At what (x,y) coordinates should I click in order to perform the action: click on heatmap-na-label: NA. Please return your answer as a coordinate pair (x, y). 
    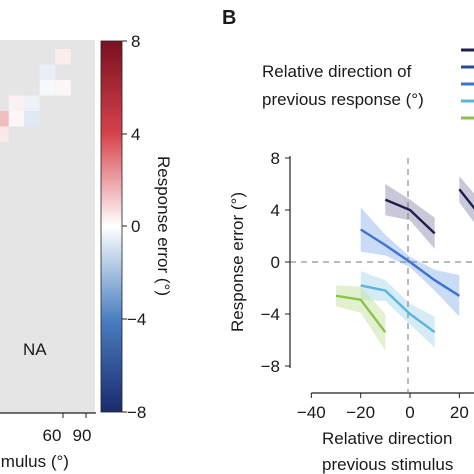
    Looking at the image, I should click on (35, 349).